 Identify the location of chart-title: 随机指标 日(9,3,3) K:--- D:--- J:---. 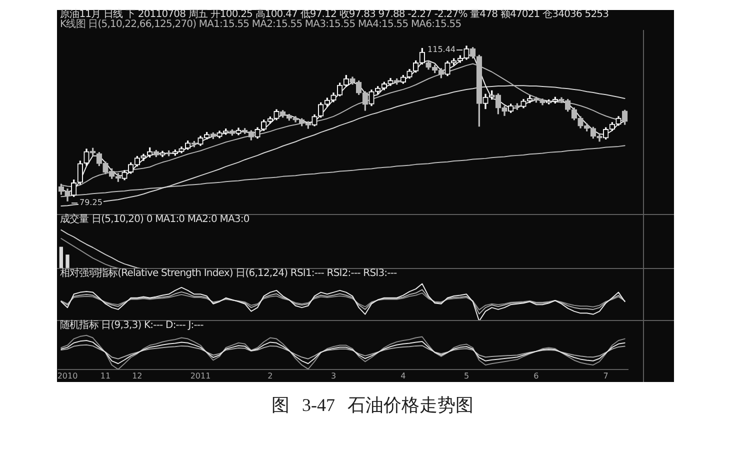
(132, 325).